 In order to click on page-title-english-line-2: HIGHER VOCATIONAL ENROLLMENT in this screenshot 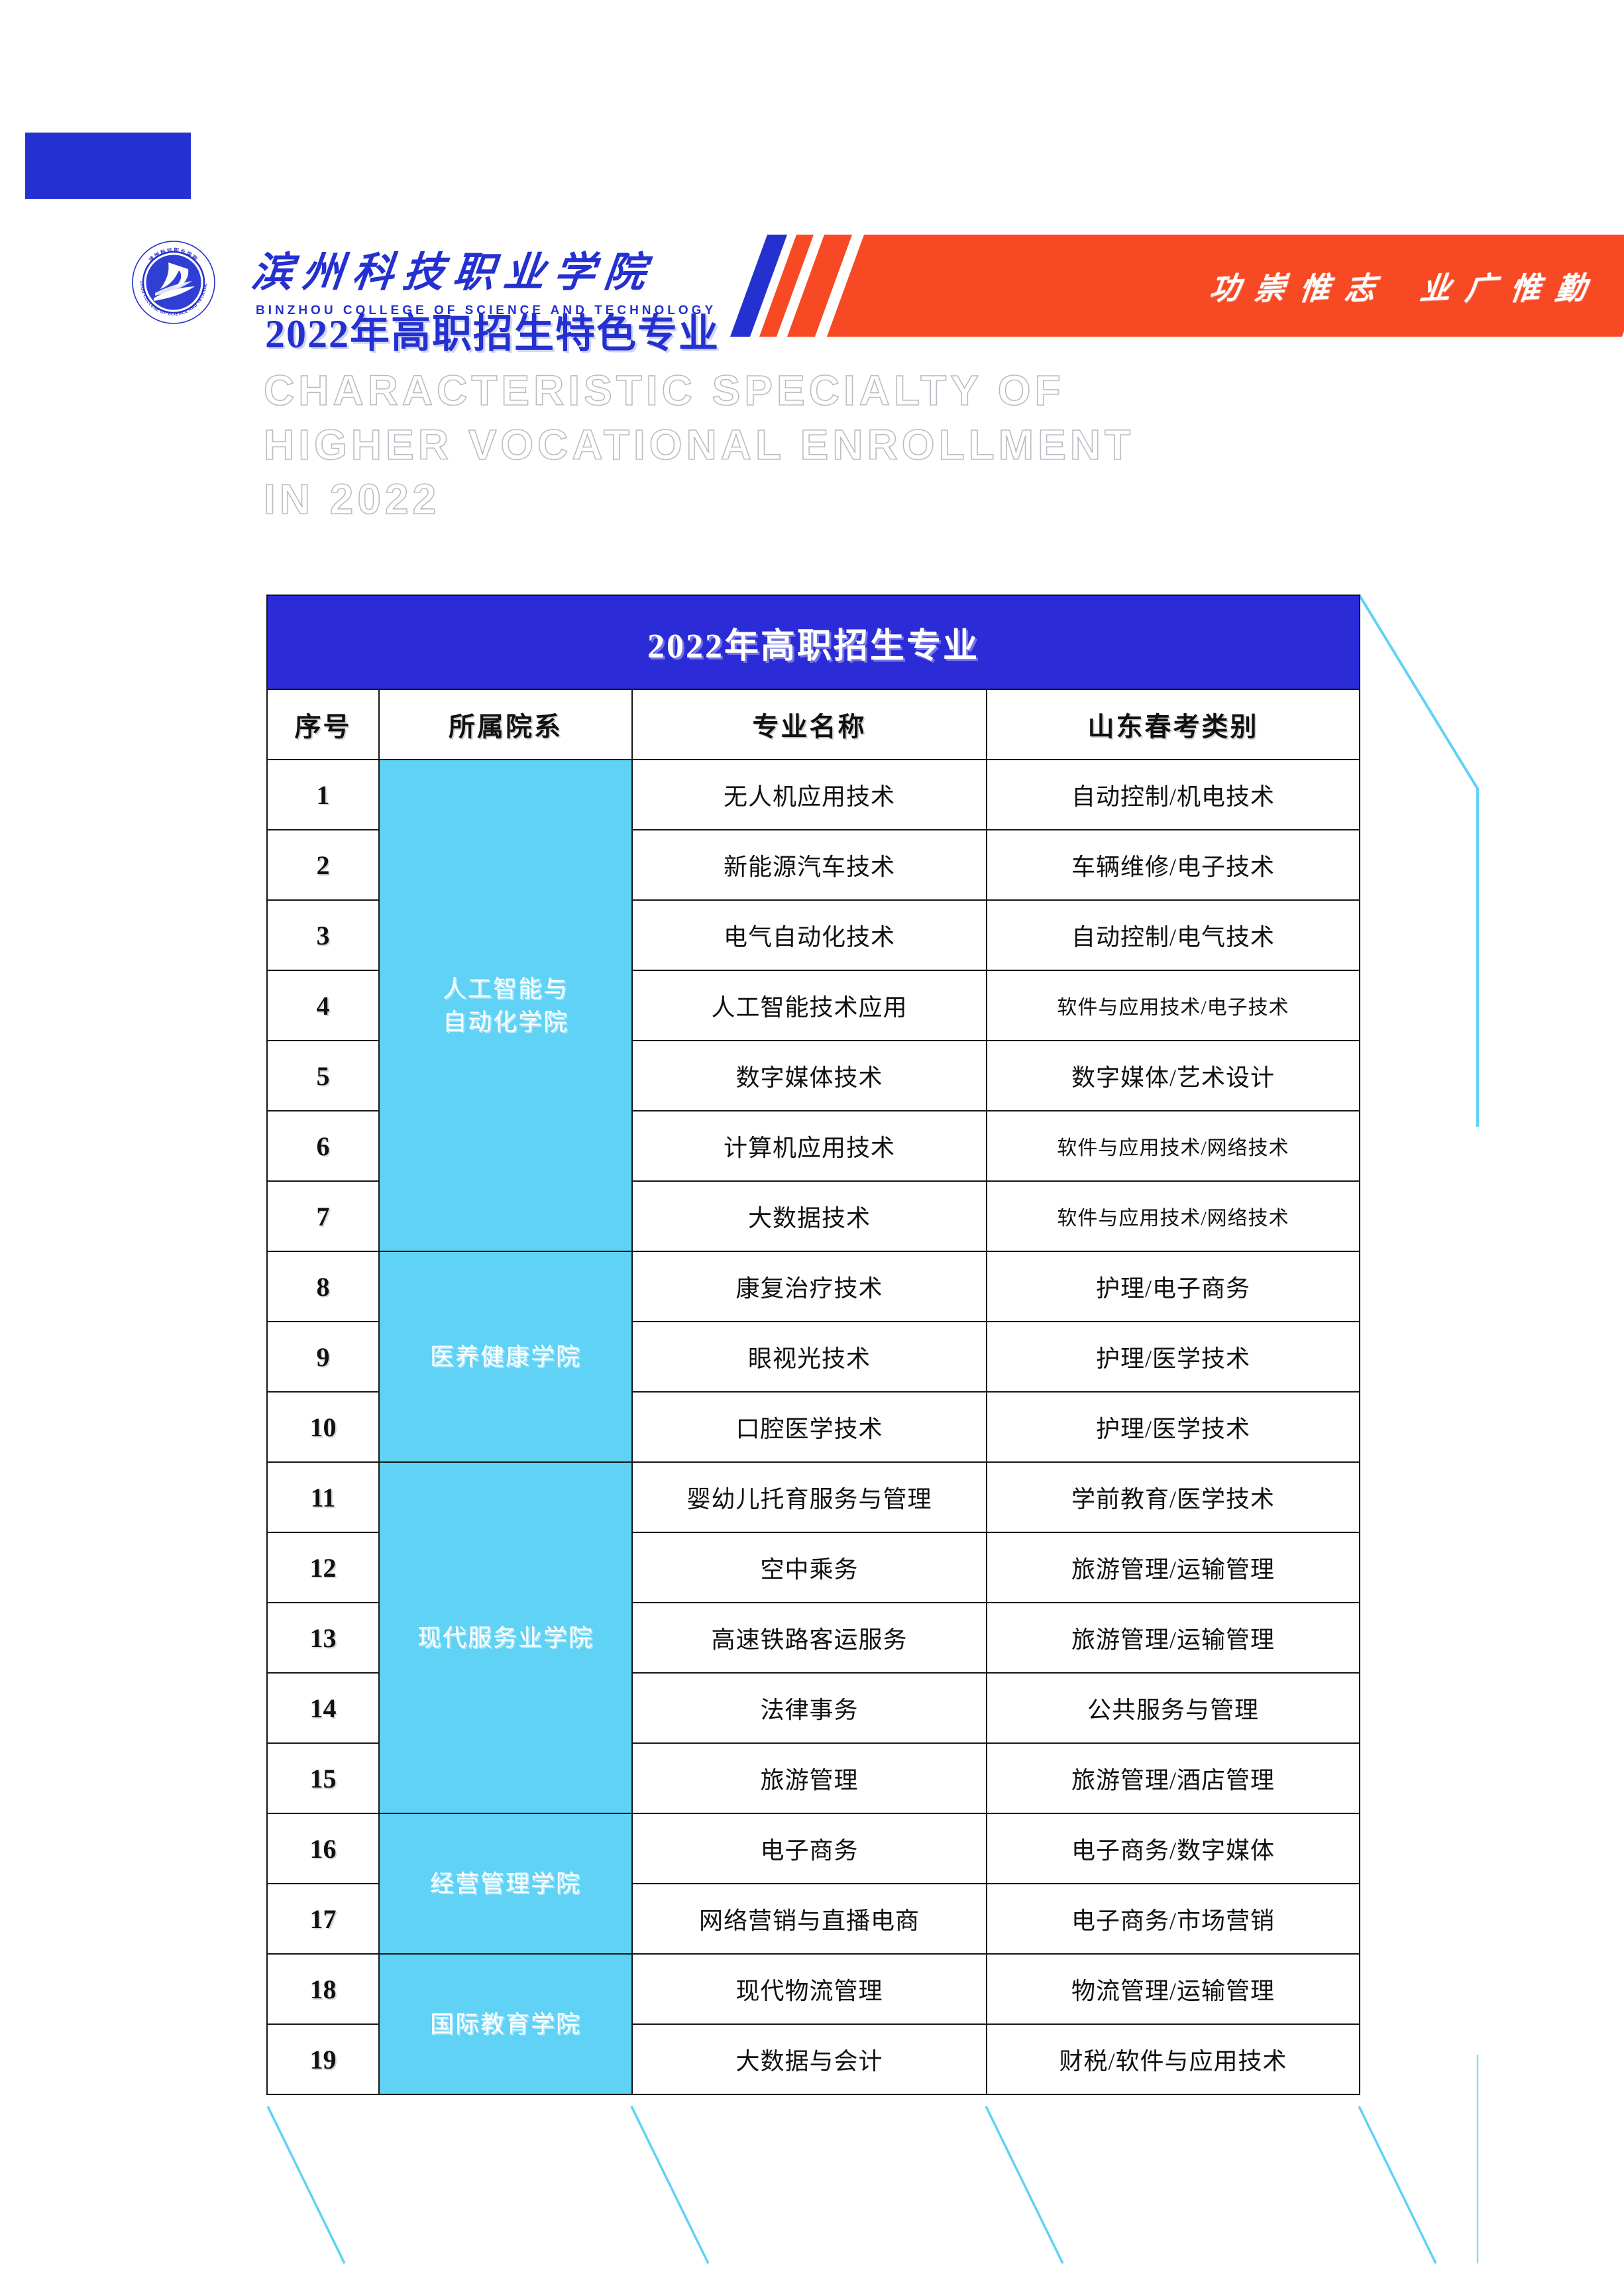, I will do `click(699, 444)`.